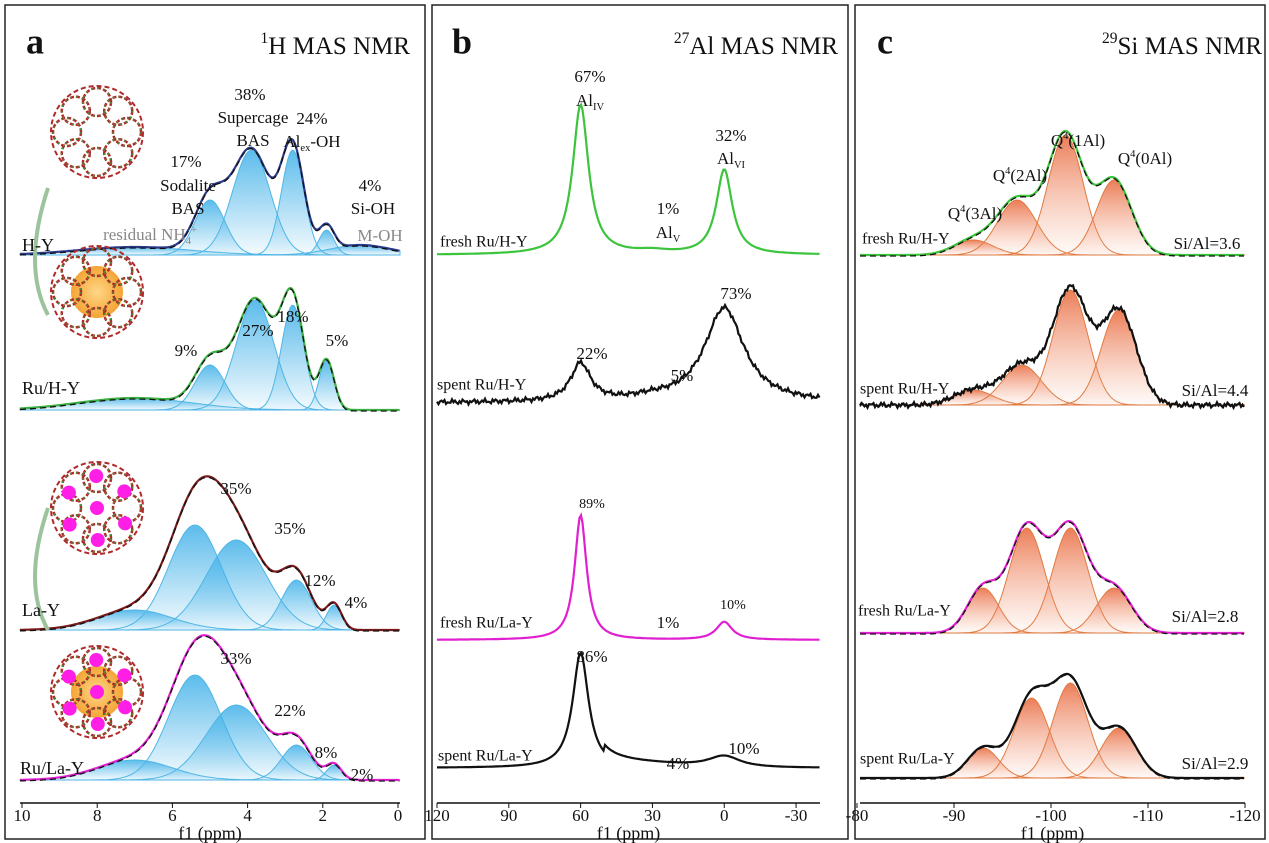  What do you see at coordinates (379, 235) in the screenshot?
I see `peak-label: M-OH` at bounding box center [379, 235].